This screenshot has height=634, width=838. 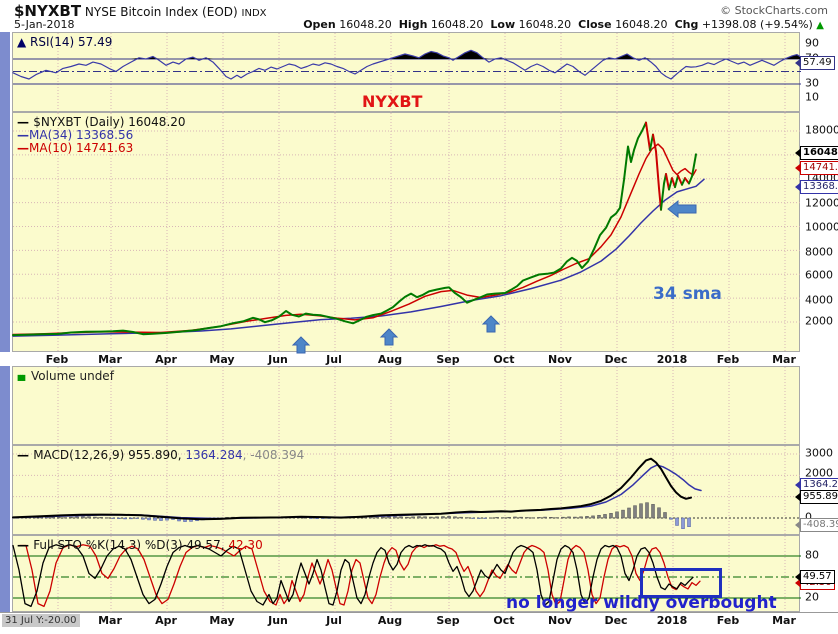 What do you see at coordinates (245, 545) in the screenshot?
I see `legend-text: 42.30` at bounding box center [245, 545].